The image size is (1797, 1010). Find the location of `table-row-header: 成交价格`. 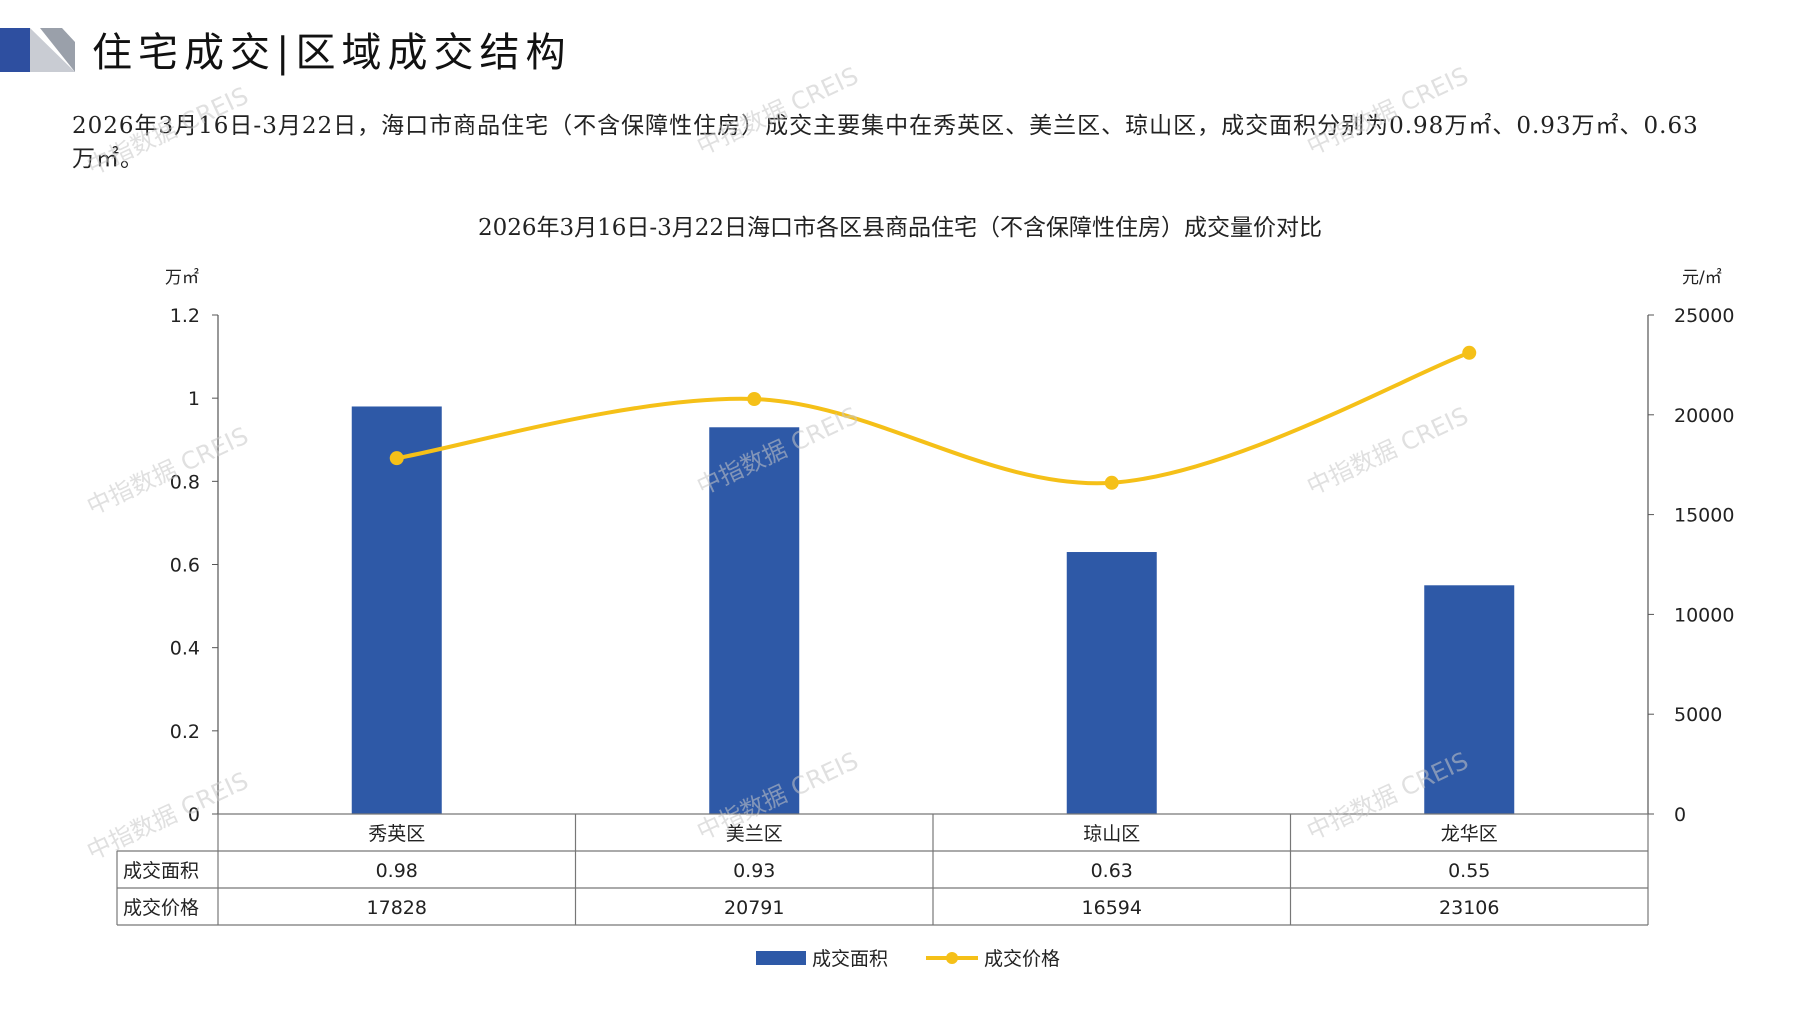

table-row-header: 成交价格 is located at coordinates (161, 908).